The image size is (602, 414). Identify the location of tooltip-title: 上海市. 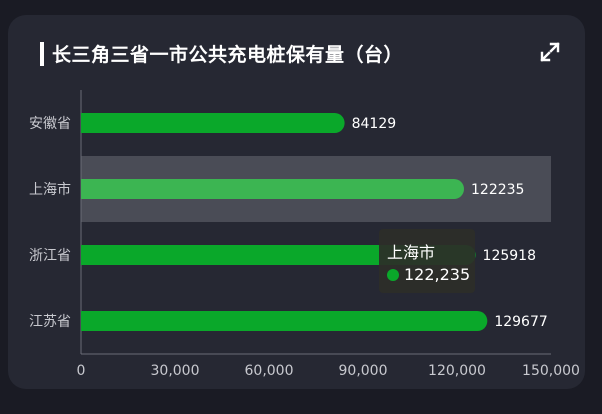
(411, 252).